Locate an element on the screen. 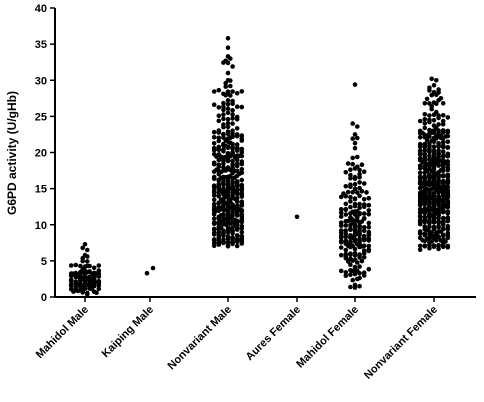  x-category-label: Nonvariant Male is located at coordinates (200, 338).